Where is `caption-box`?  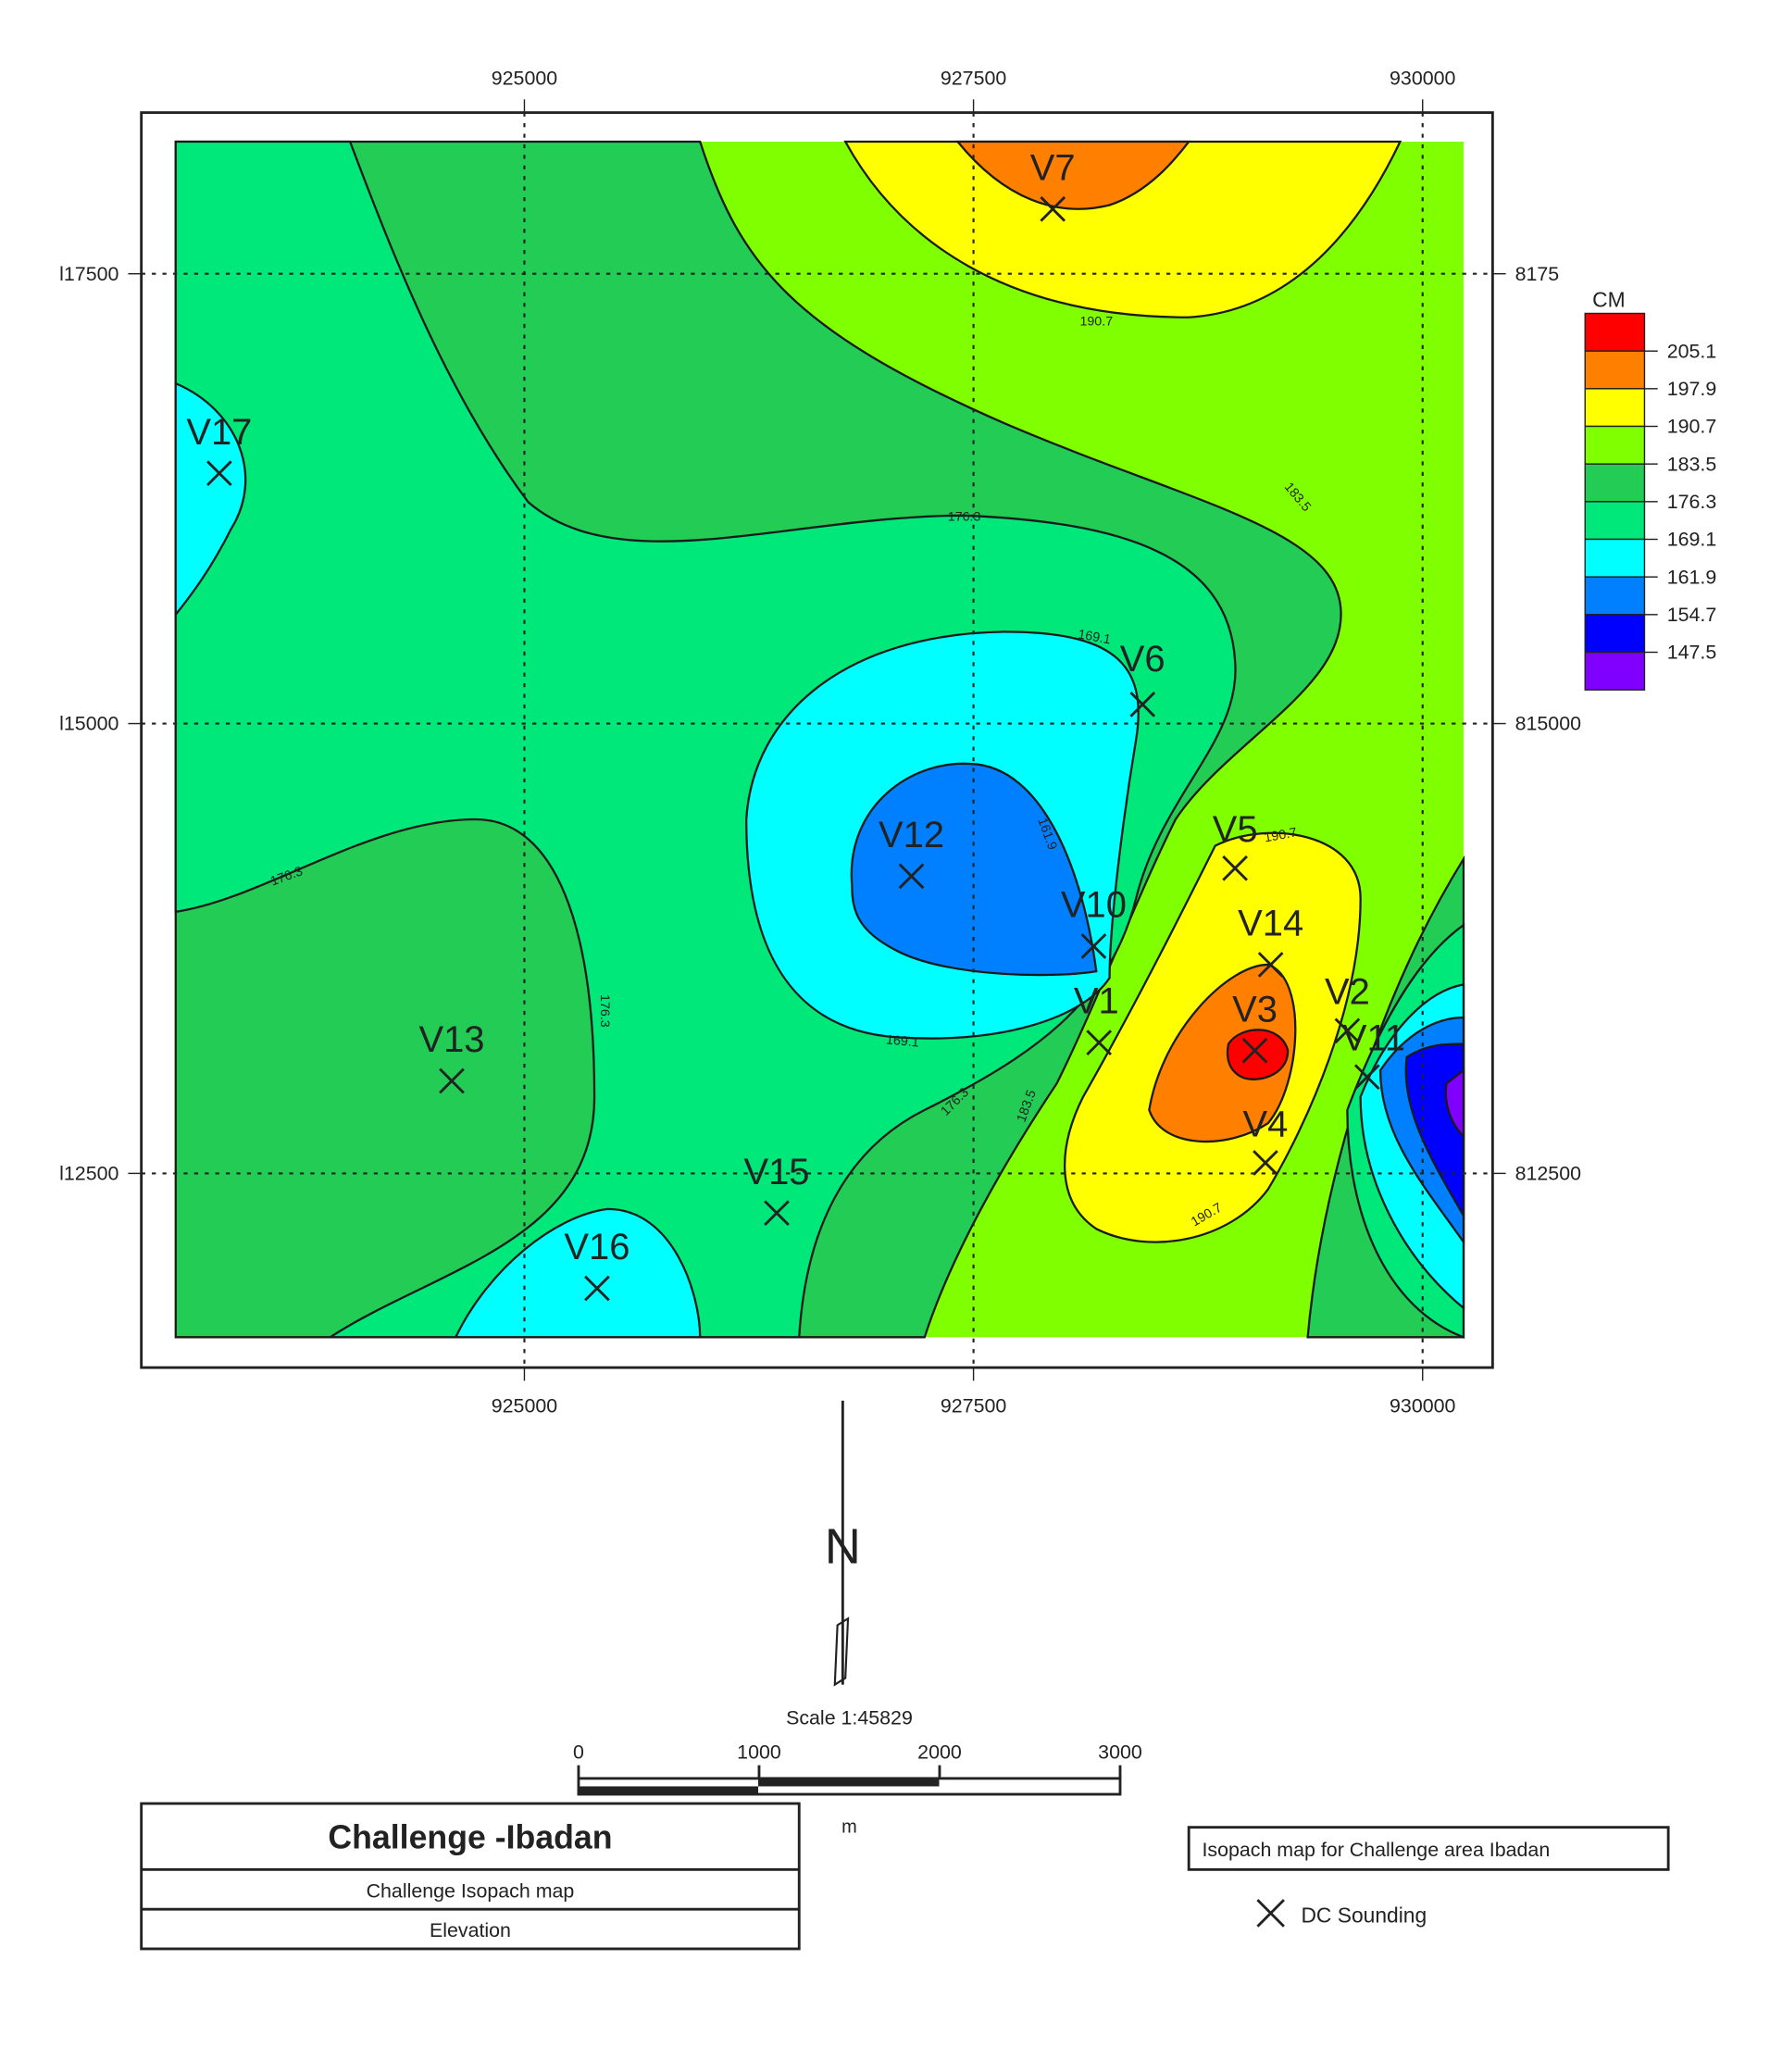 caption-box is located at coordinates (1428, 1848).